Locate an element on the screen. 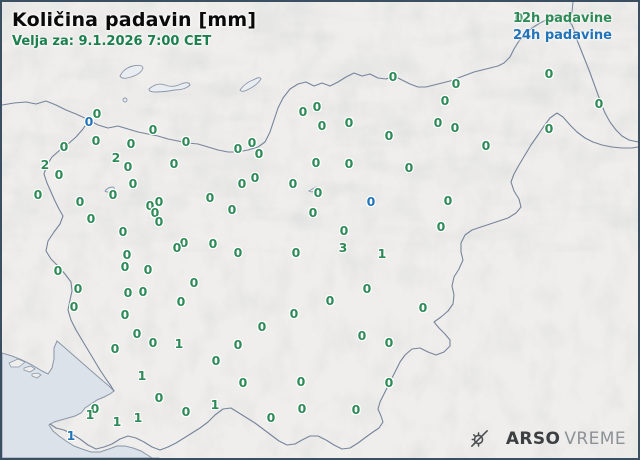 The width and height of the screenshot is (640, 460). sea-adriatic is located at coordinates (81, 399).